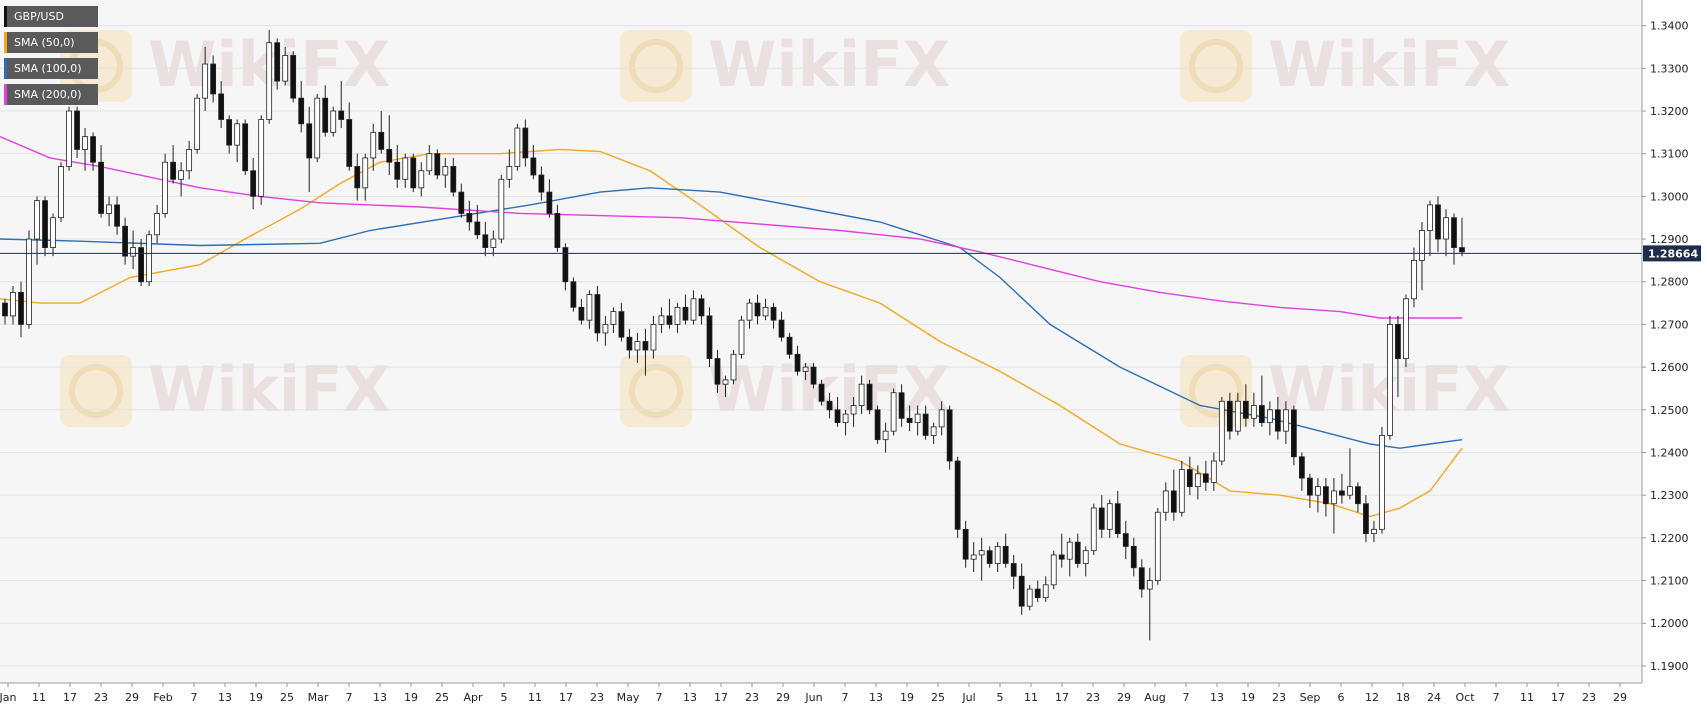 This screenshot has width=1707, height=712. Describe the element at coordinates (1248, 697) in the screenshot. I see `x-tick-label: 19` at that location.